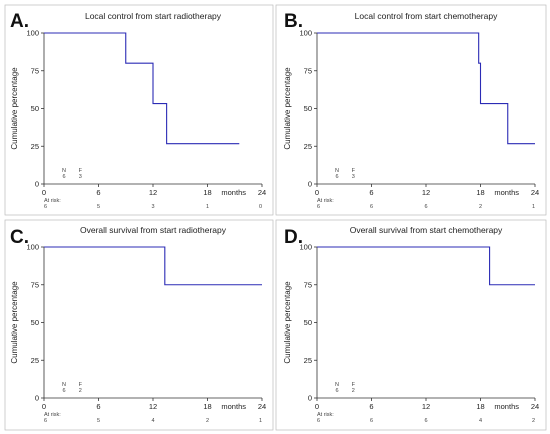  Describe the element at coordinates (80, 391) in the screenshot. I see `f-value: 2` at that location.